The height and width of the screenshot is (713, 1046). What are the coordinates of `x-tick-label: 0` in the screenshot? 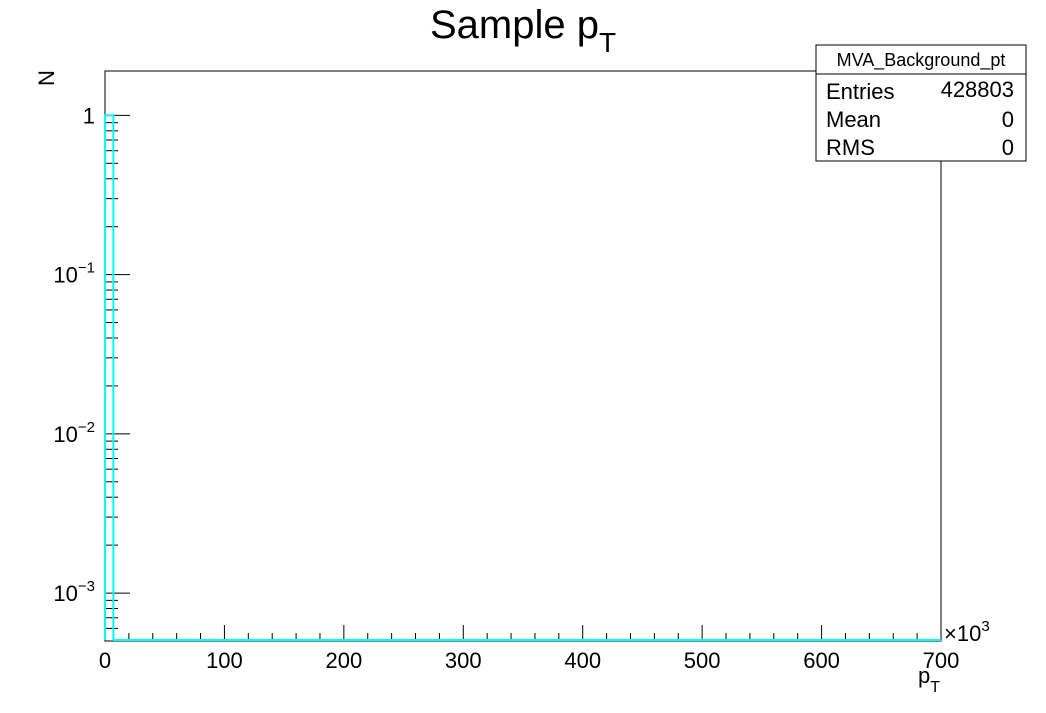 It's located at (105, 660).